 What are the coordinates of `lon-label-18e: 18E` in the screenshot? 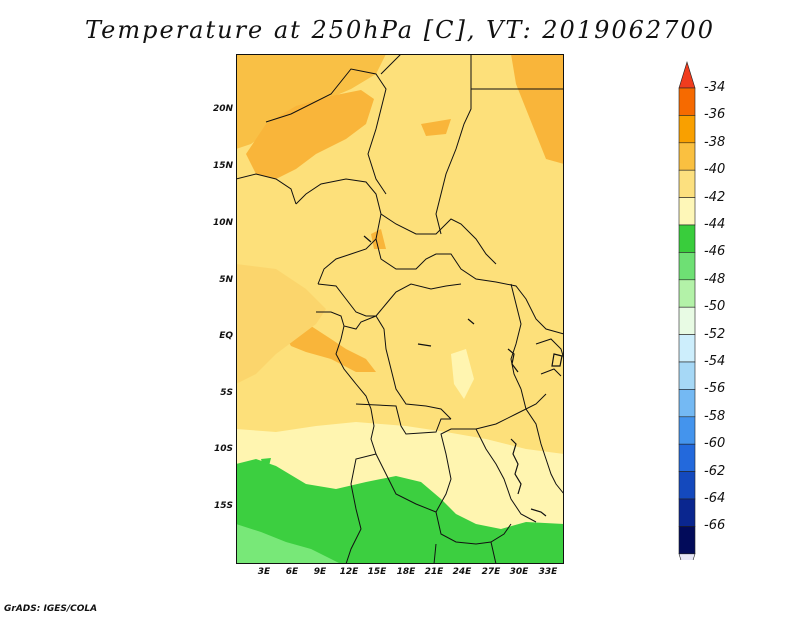 It's located at (406, 572).